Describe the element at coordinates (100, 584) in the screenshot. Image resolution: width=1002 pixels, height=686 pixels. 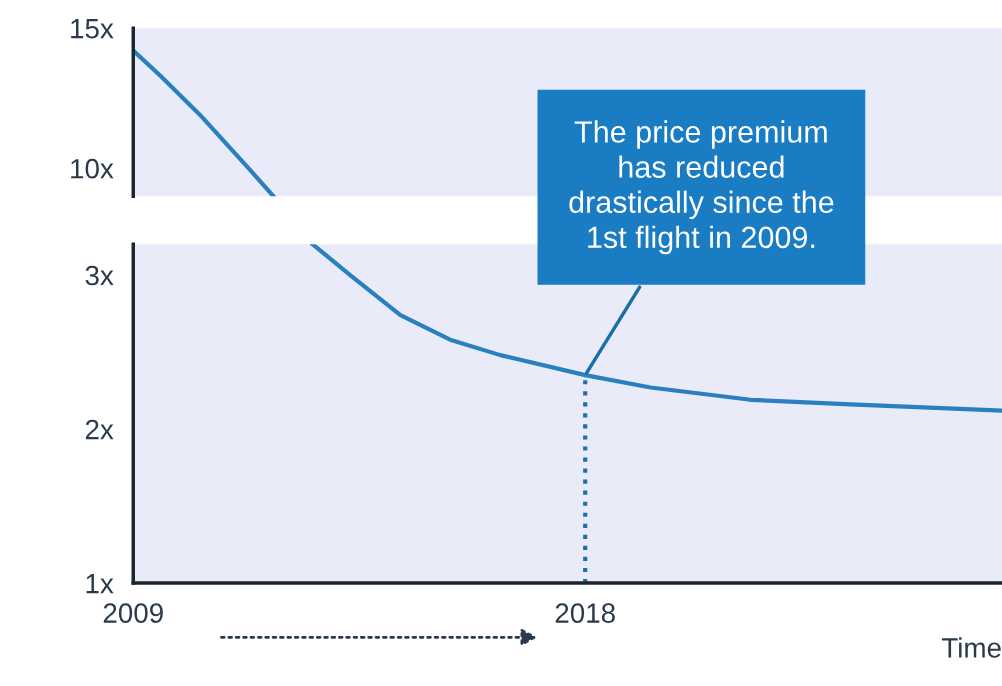
I see `y-tick-label: 1x` at that location.